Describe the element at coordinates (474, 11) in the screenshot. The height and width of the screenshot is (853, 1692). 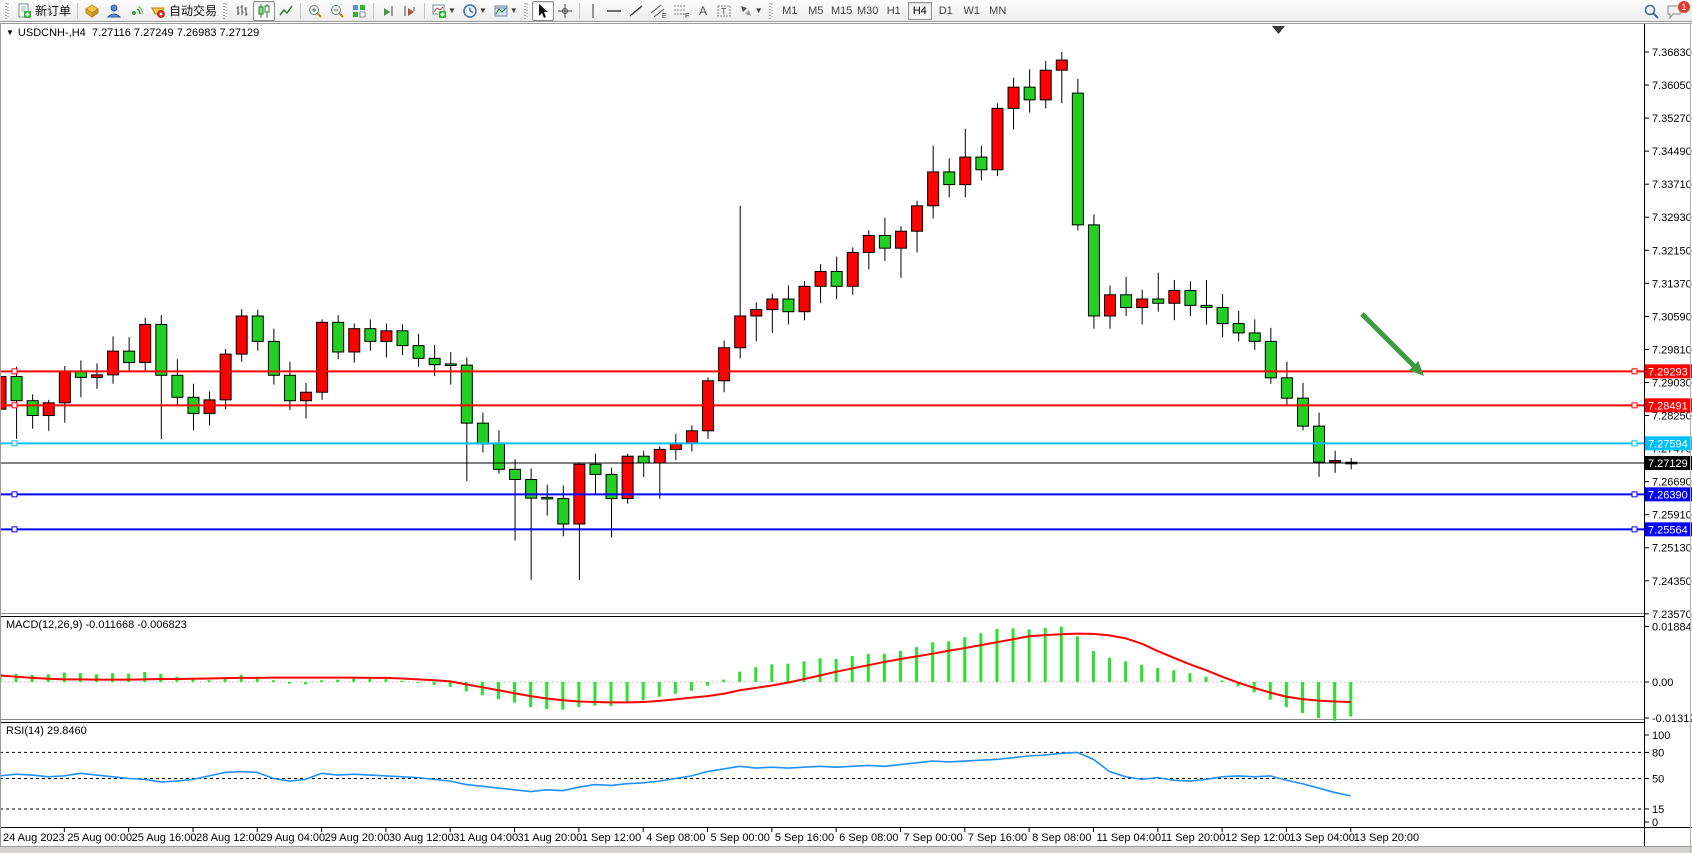
I see `period-button: ▼` at that location.